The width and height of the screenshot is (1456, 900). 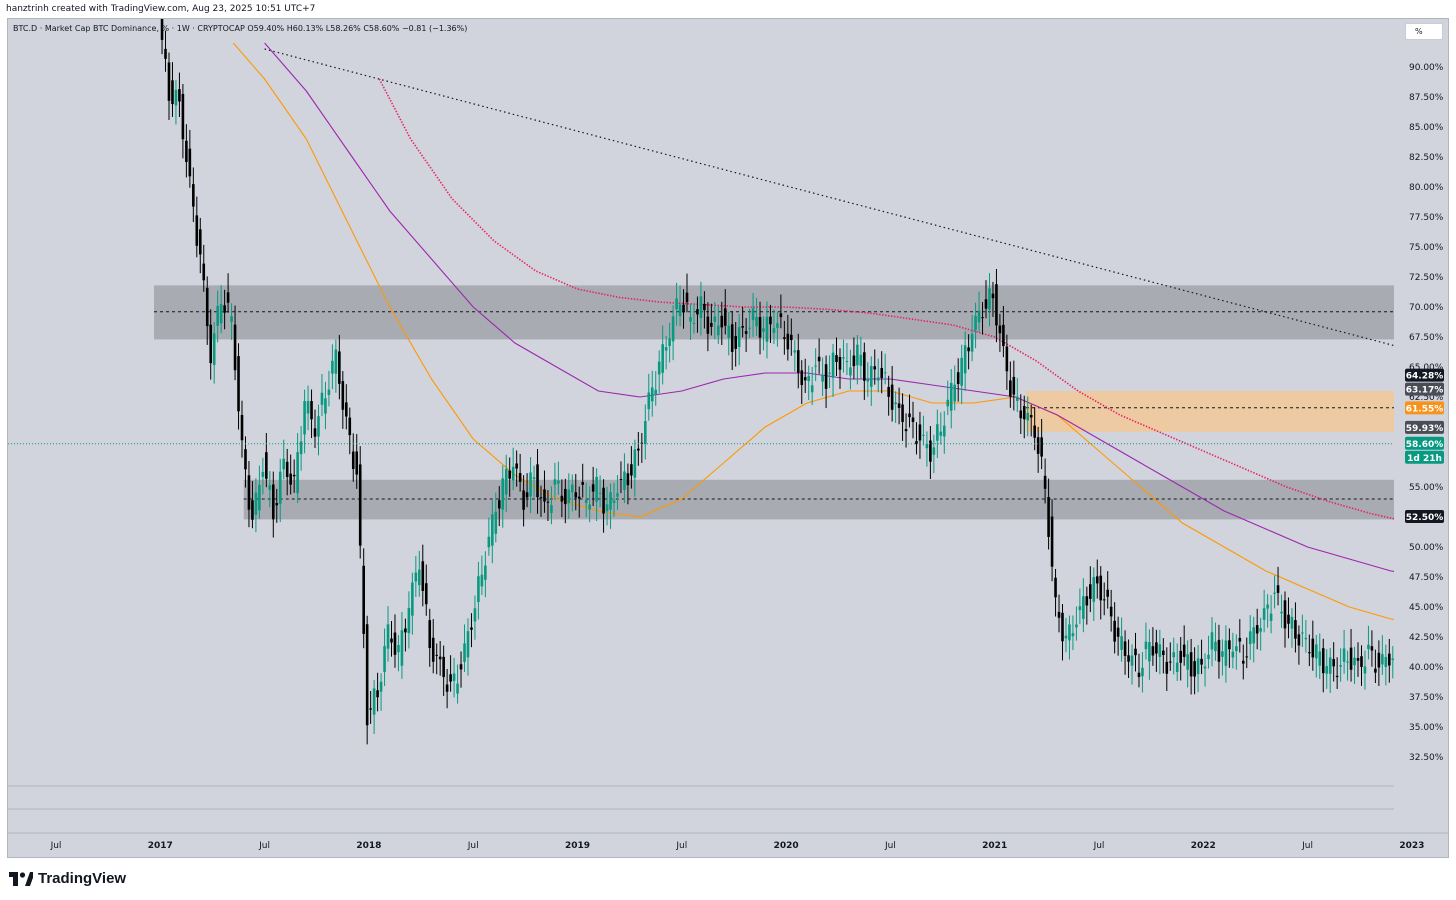 I want to click on y-tick-label: 35.00%, so click(x=1426, y=728).